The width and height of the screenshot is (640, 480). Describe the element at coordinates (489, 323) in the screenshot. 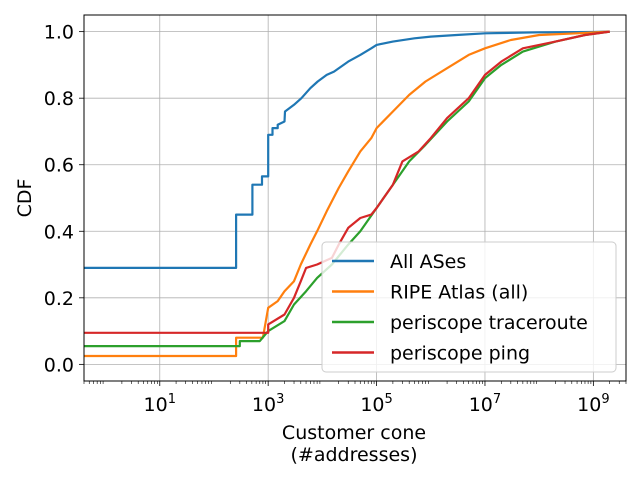

I see `legend-label: periscope traceroute` at that location.